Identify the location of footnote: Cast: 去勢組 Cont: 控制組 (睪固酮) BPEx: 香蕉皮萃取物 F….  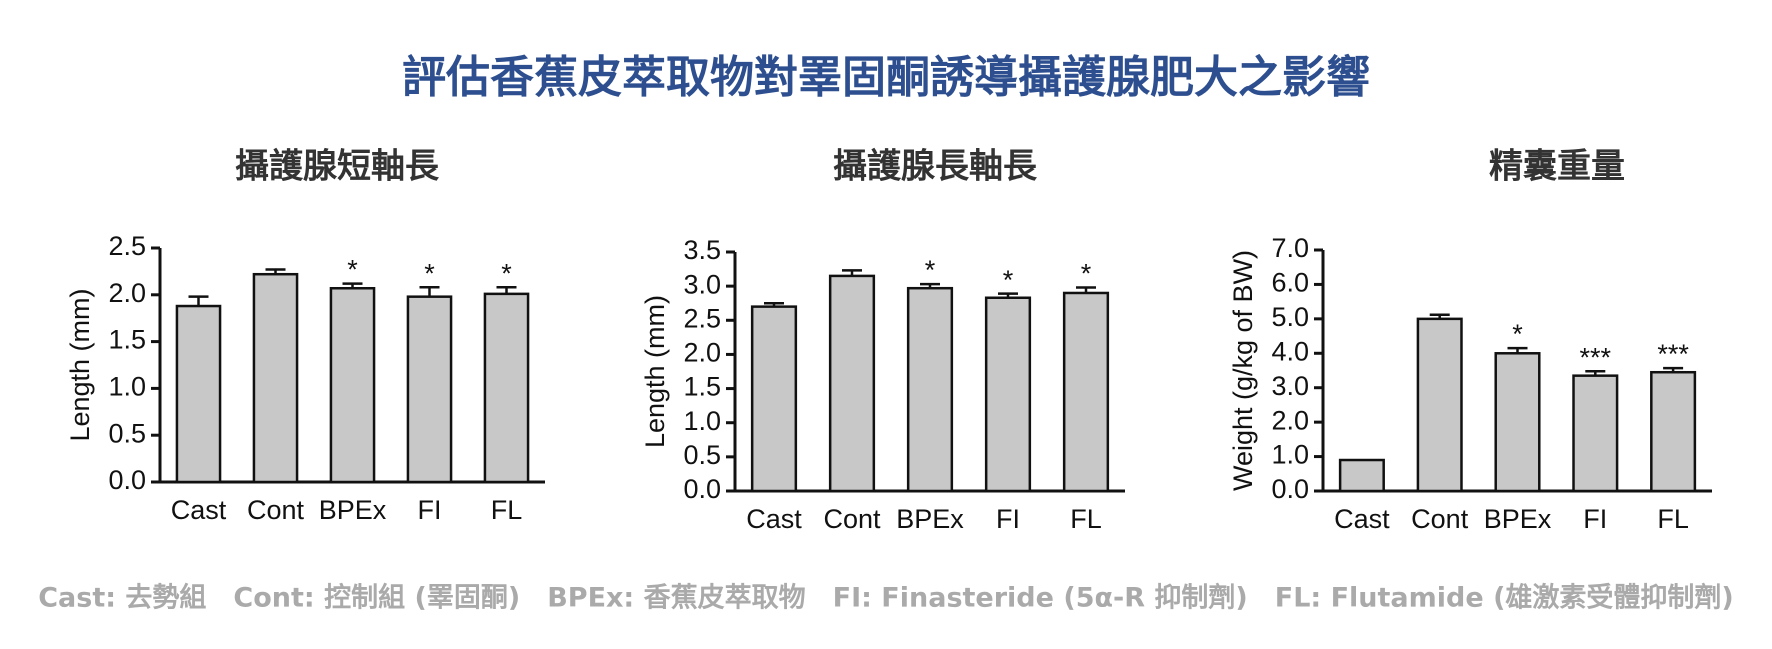
(886, 598).